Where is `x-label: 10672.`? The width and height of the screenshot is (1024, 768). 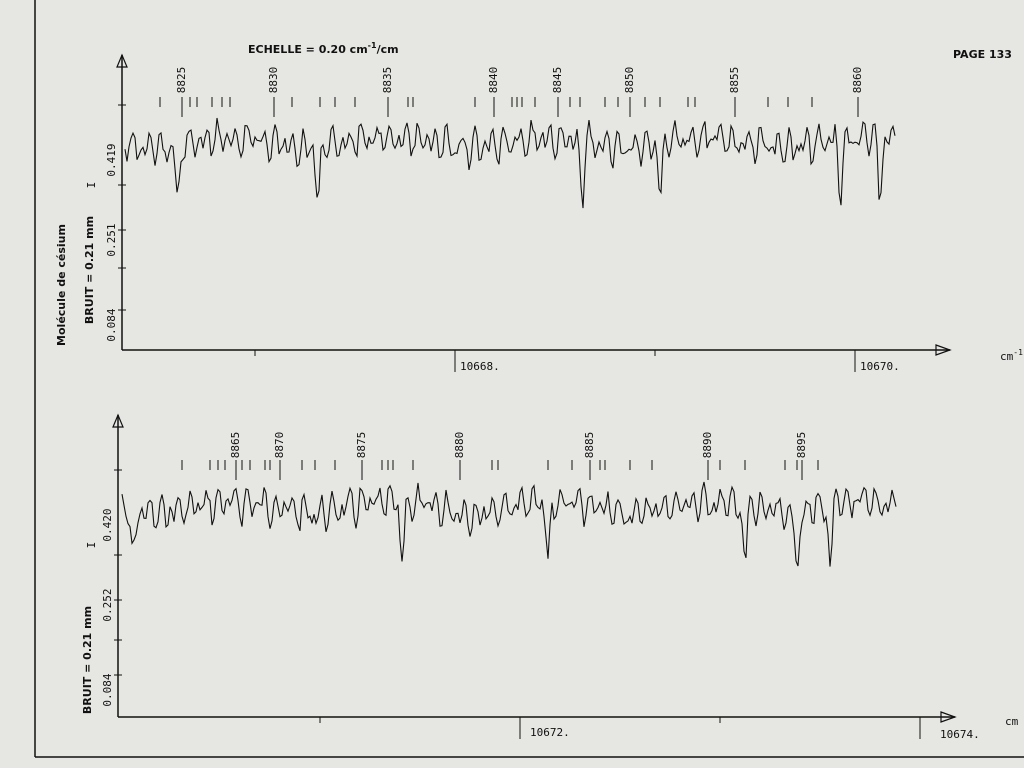 x-label: 10672. is located at coordinates (550, 732).